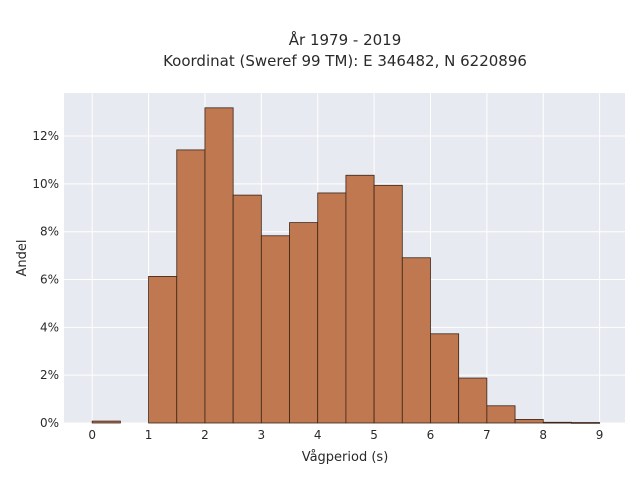  Describe the element at coordinates (374, 435) in the screenshot. I see `x-tick-label: 5` at that location.